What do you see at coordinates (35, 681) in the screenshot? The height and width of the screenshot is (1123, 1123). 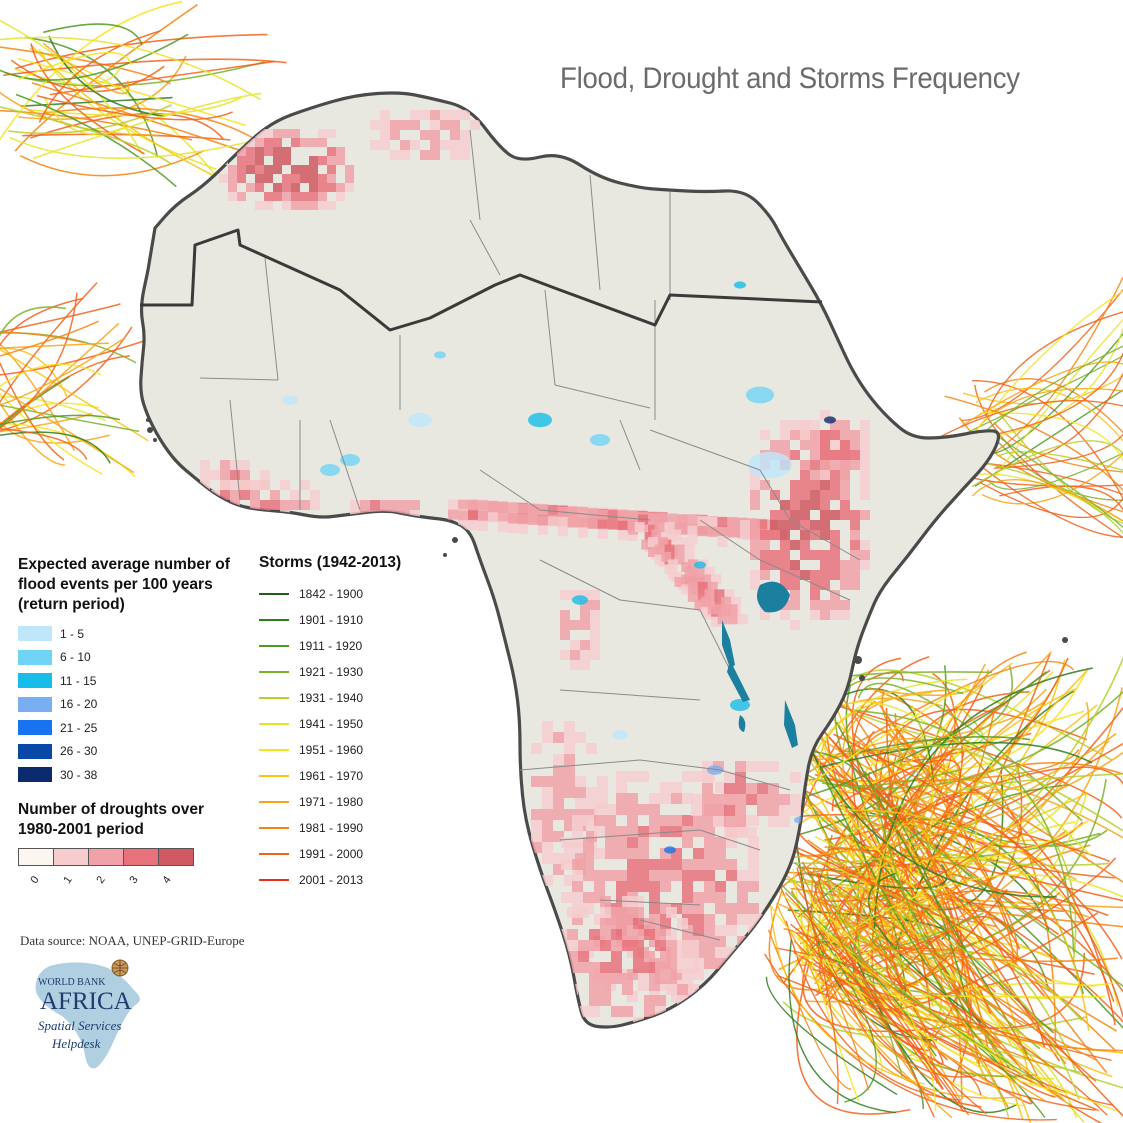 I see `flood-legend-swatch` at bounding box center [35, 681].